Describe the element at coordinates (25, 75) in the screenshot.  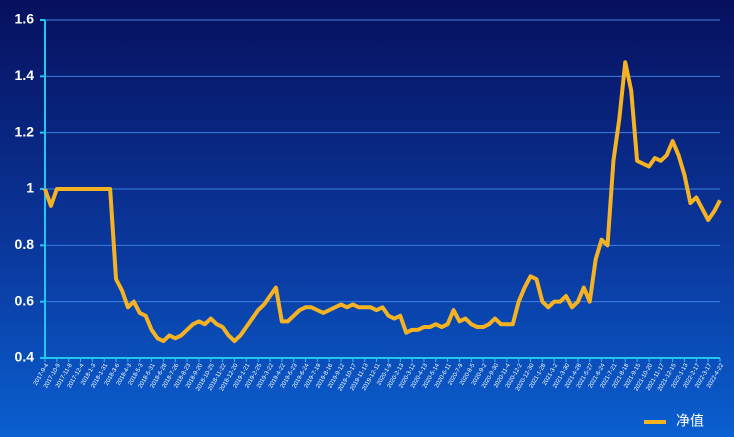
I see `y-tick-label: 1.4` at that location.